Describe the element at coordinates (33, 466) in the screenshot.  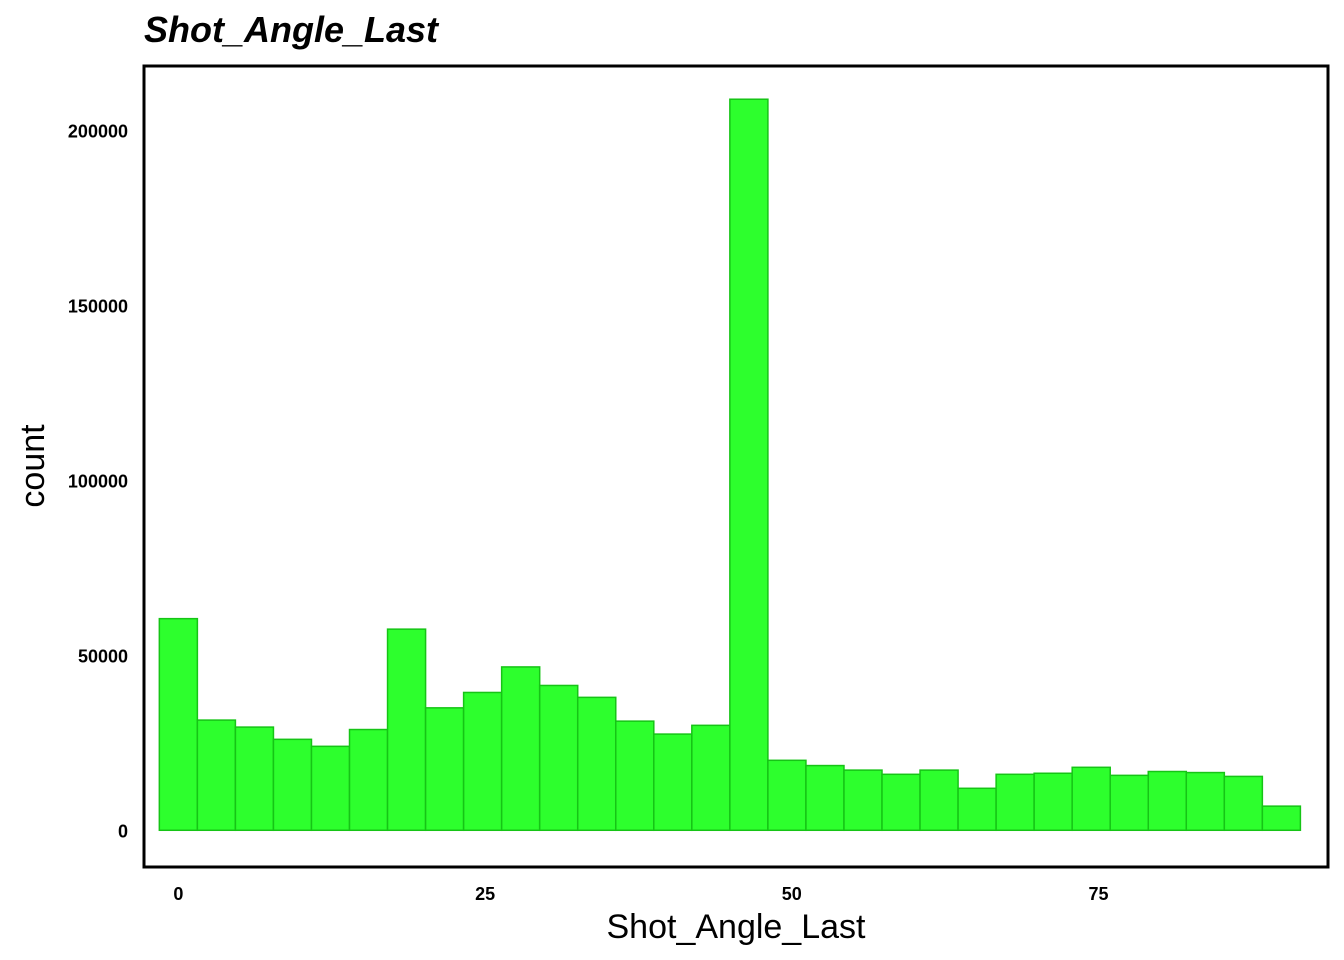
I see `y-axis-title: count` at that location.